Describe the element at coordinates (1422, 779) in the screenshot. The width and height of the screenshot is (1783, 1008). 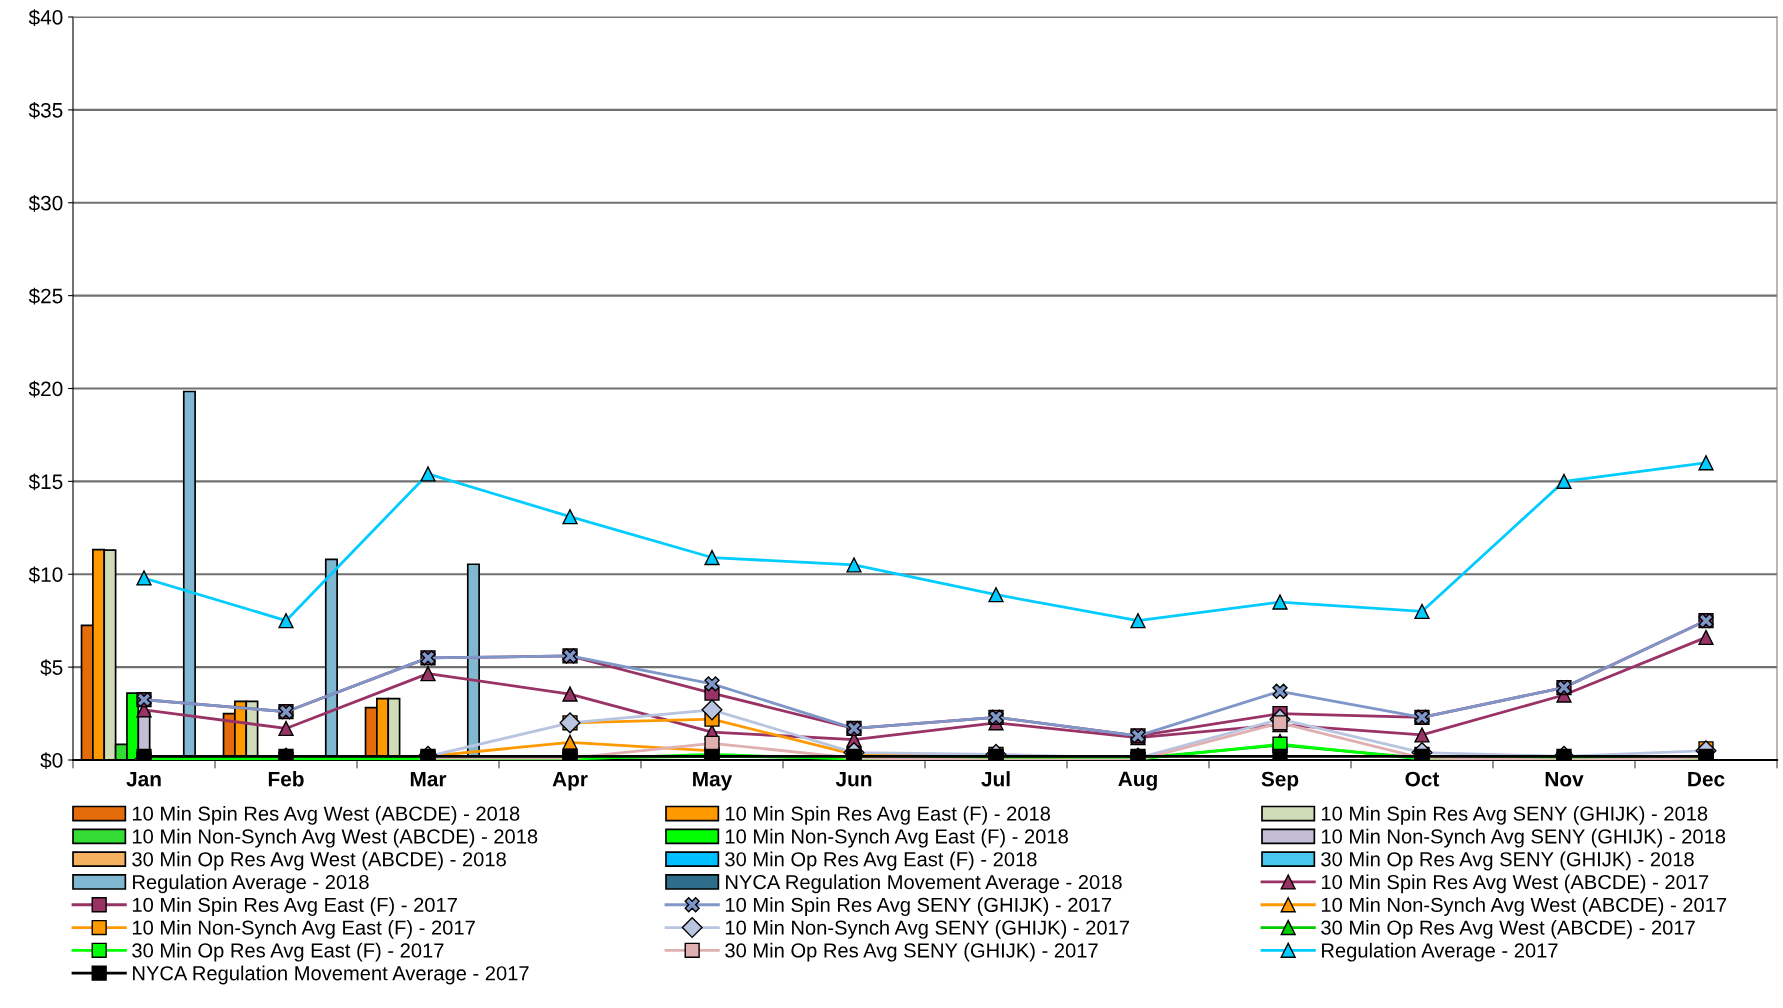
I see `x-tick-label: Oct` at that location.